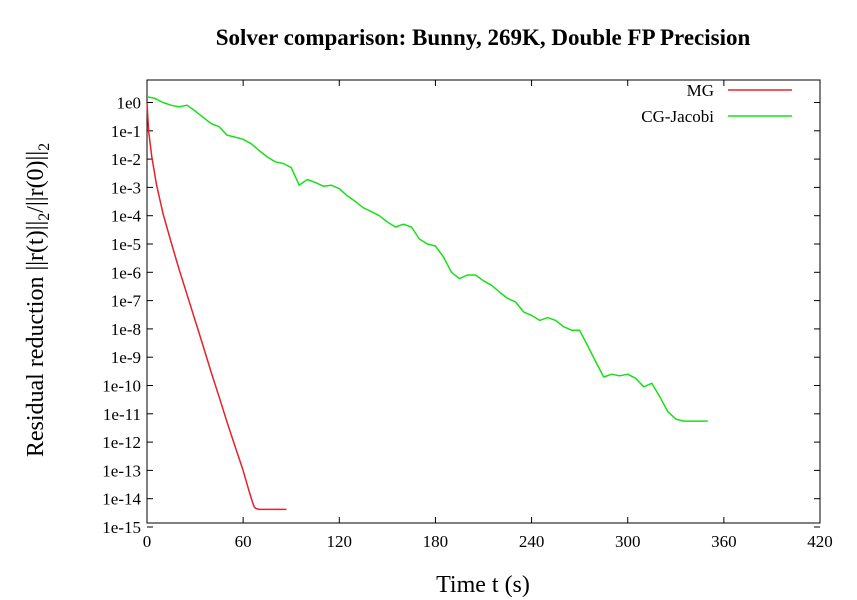 The height and width of the screenshot is (600, 857). What do you see at coordinates (38, 300) in the screenshot?
I see `y-axis-label: Residual reduction ||r(t)||2/||r(0)||2` at bounding box center [38, 300].